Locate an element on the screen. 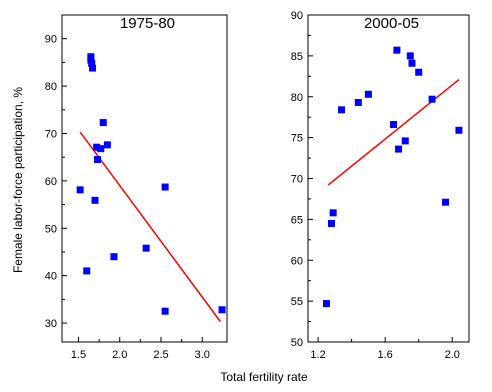 The image size is (492, 392). x-tick-label: 1.2 is located at coordinates (317, 355).